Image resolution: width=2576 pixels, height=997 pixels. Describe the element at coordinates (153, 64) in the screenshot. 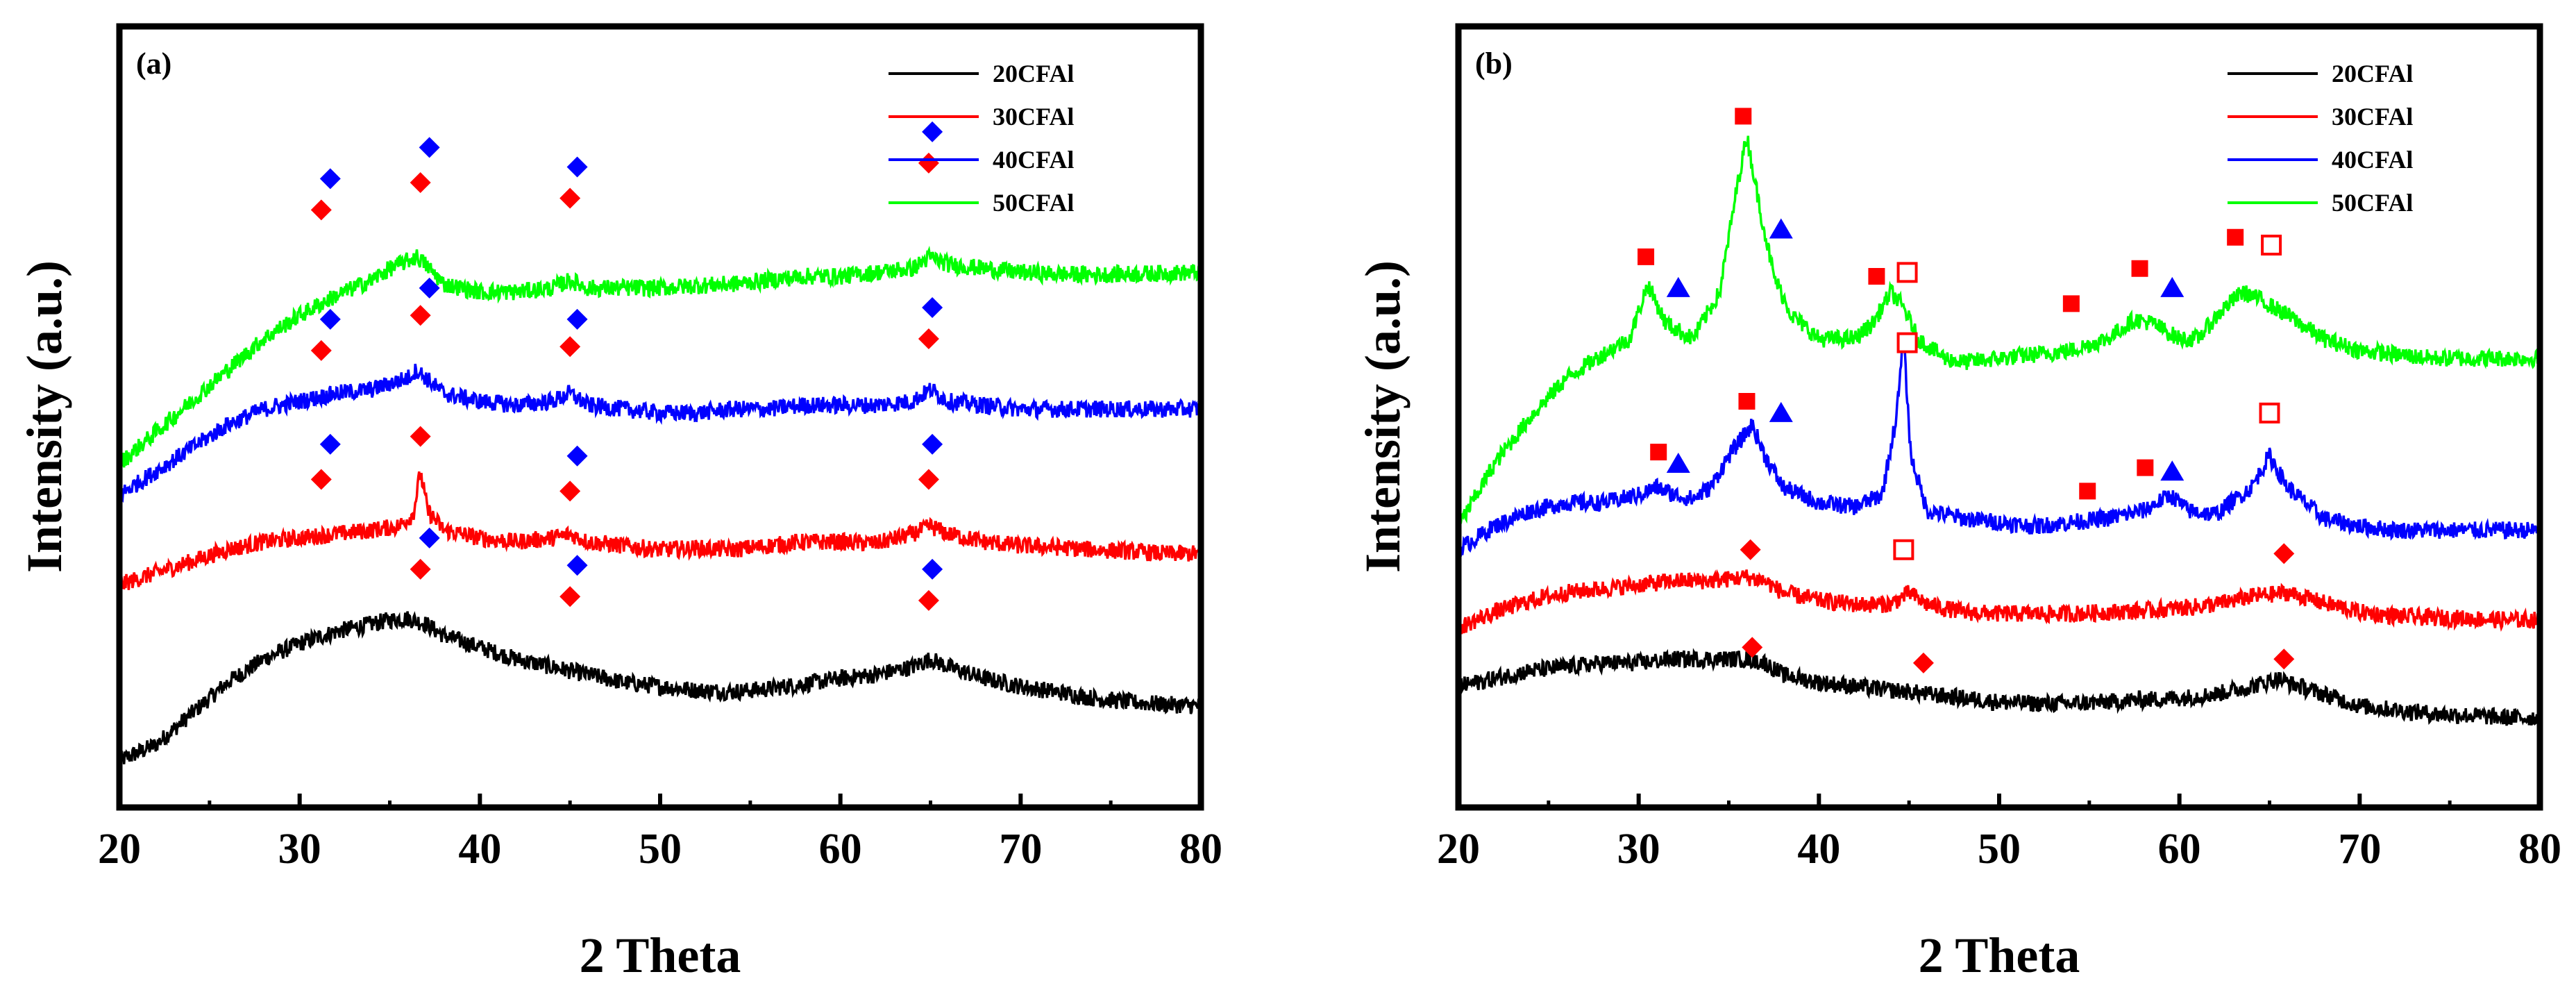

I see `panel-a-label: (a)` at that location.